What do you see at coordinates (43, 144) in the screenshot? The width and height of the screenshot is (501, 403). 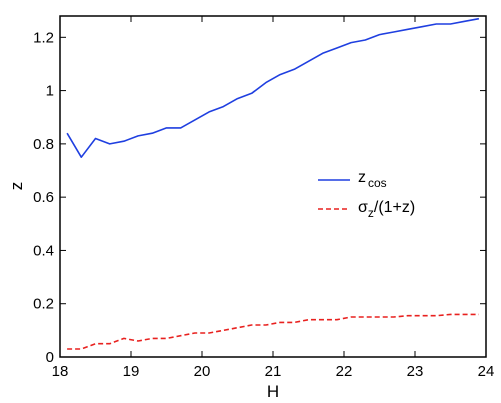 I see `y-tick-label: 0.8` at bounding box center [43, 144].